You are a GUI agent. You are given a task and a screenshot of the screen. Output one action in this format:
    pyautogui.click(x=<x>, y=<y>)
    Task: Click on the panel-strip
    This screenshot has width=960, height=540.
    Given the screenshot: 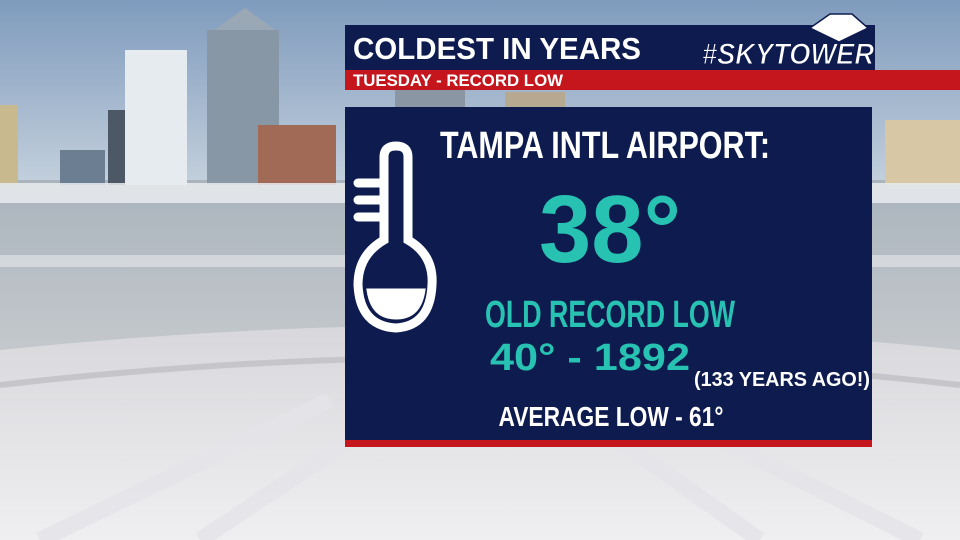 What is the action you would take?
    pyautogui.click(x=608, y=443)
    